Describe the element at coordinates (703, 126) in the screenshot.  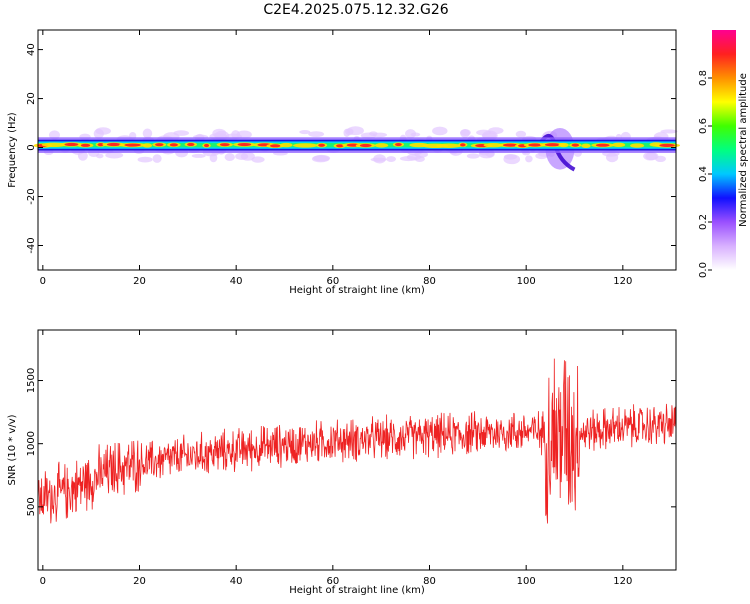
I see `colorbar-tick-label: 0.6` at that location.